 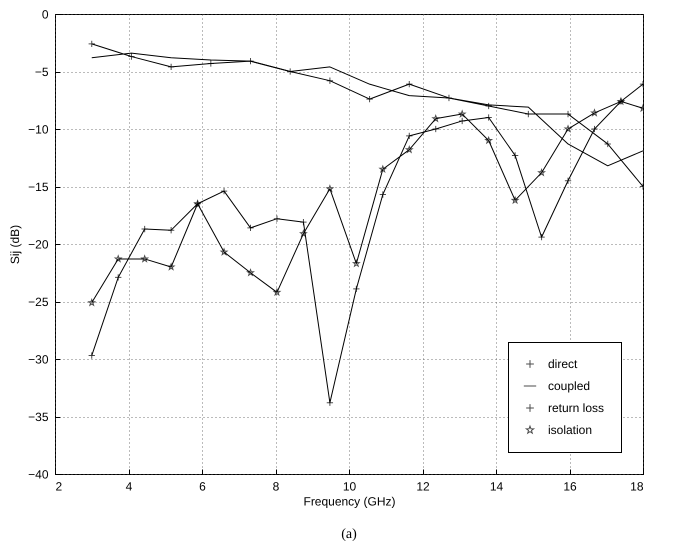 I want to click on y-tick-label: −20, so click(x=38, y=245).